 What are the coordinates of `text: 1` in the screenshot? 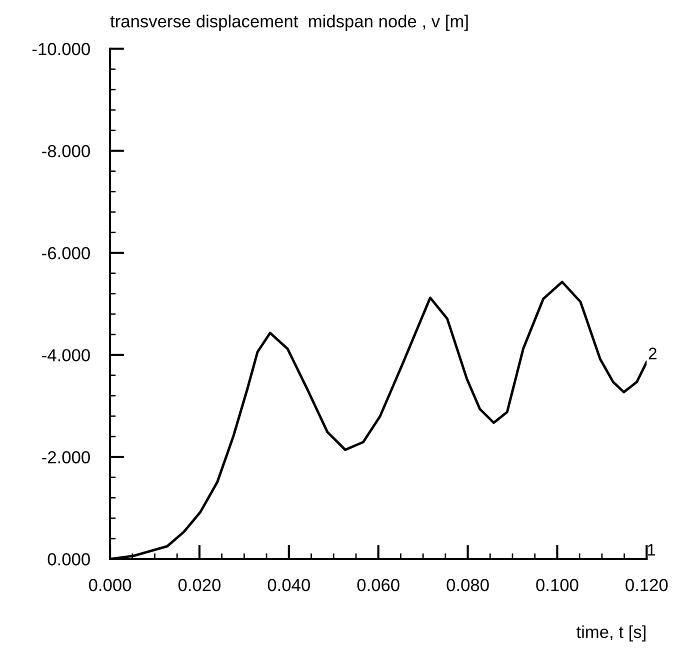 It's located at (652, 550).